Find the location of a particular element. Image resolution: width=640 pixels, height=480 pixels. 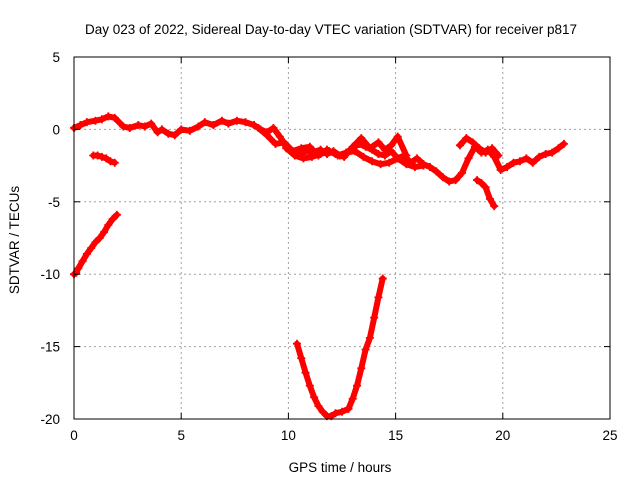

x-axis-label: GPS time / hours is located at coordinates (340, 467).